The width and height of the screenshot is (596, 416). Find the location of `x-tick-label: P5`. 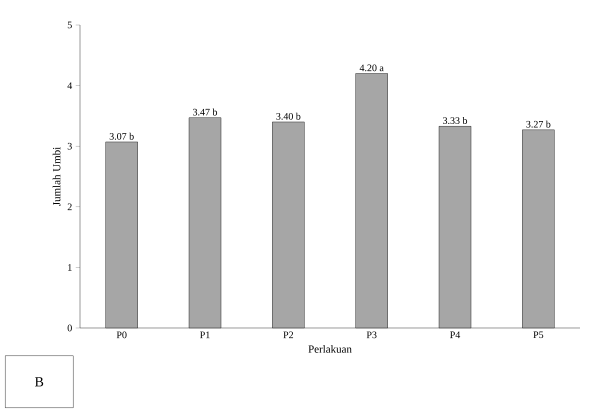

x-tick-label: P5 is located at coordinates (538, 335).